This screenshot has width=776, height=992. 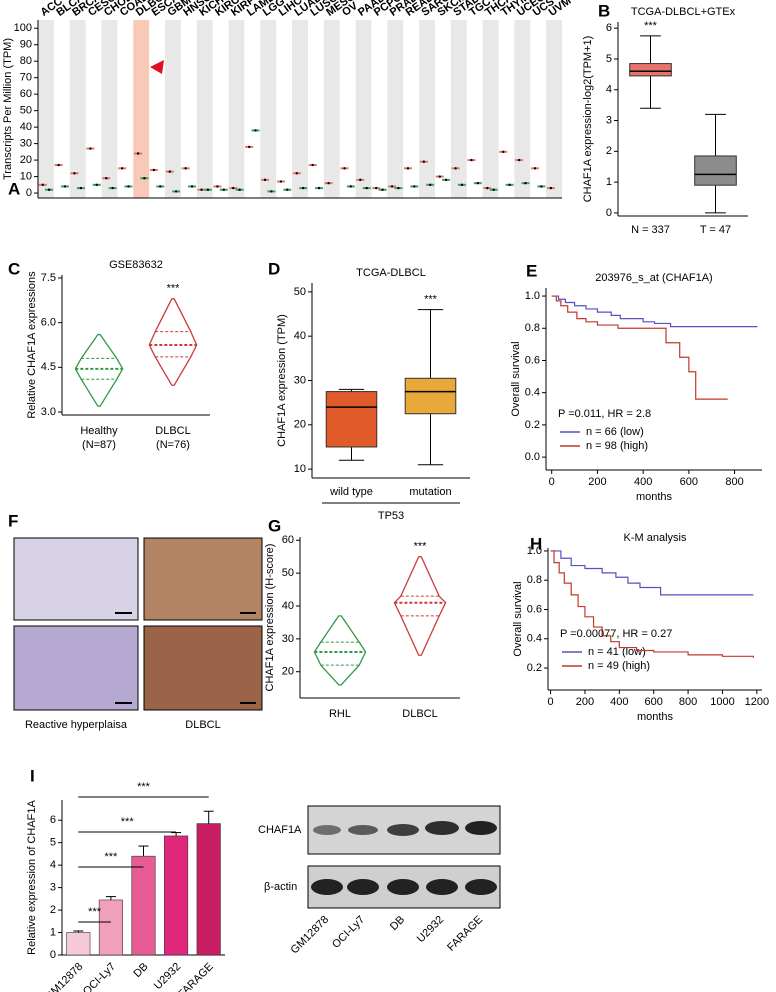 I want to click on lane-label: GM12878, so click(x=310, y=935).